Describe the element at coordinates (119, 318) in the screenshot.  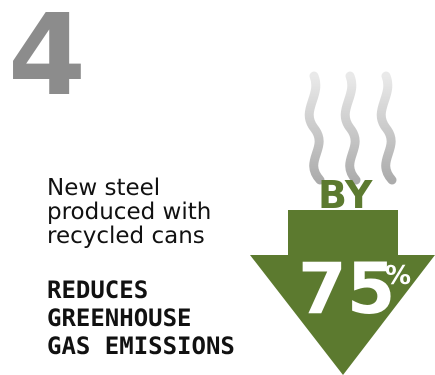
I see `headline-line: GREENHOUSE` at that location.